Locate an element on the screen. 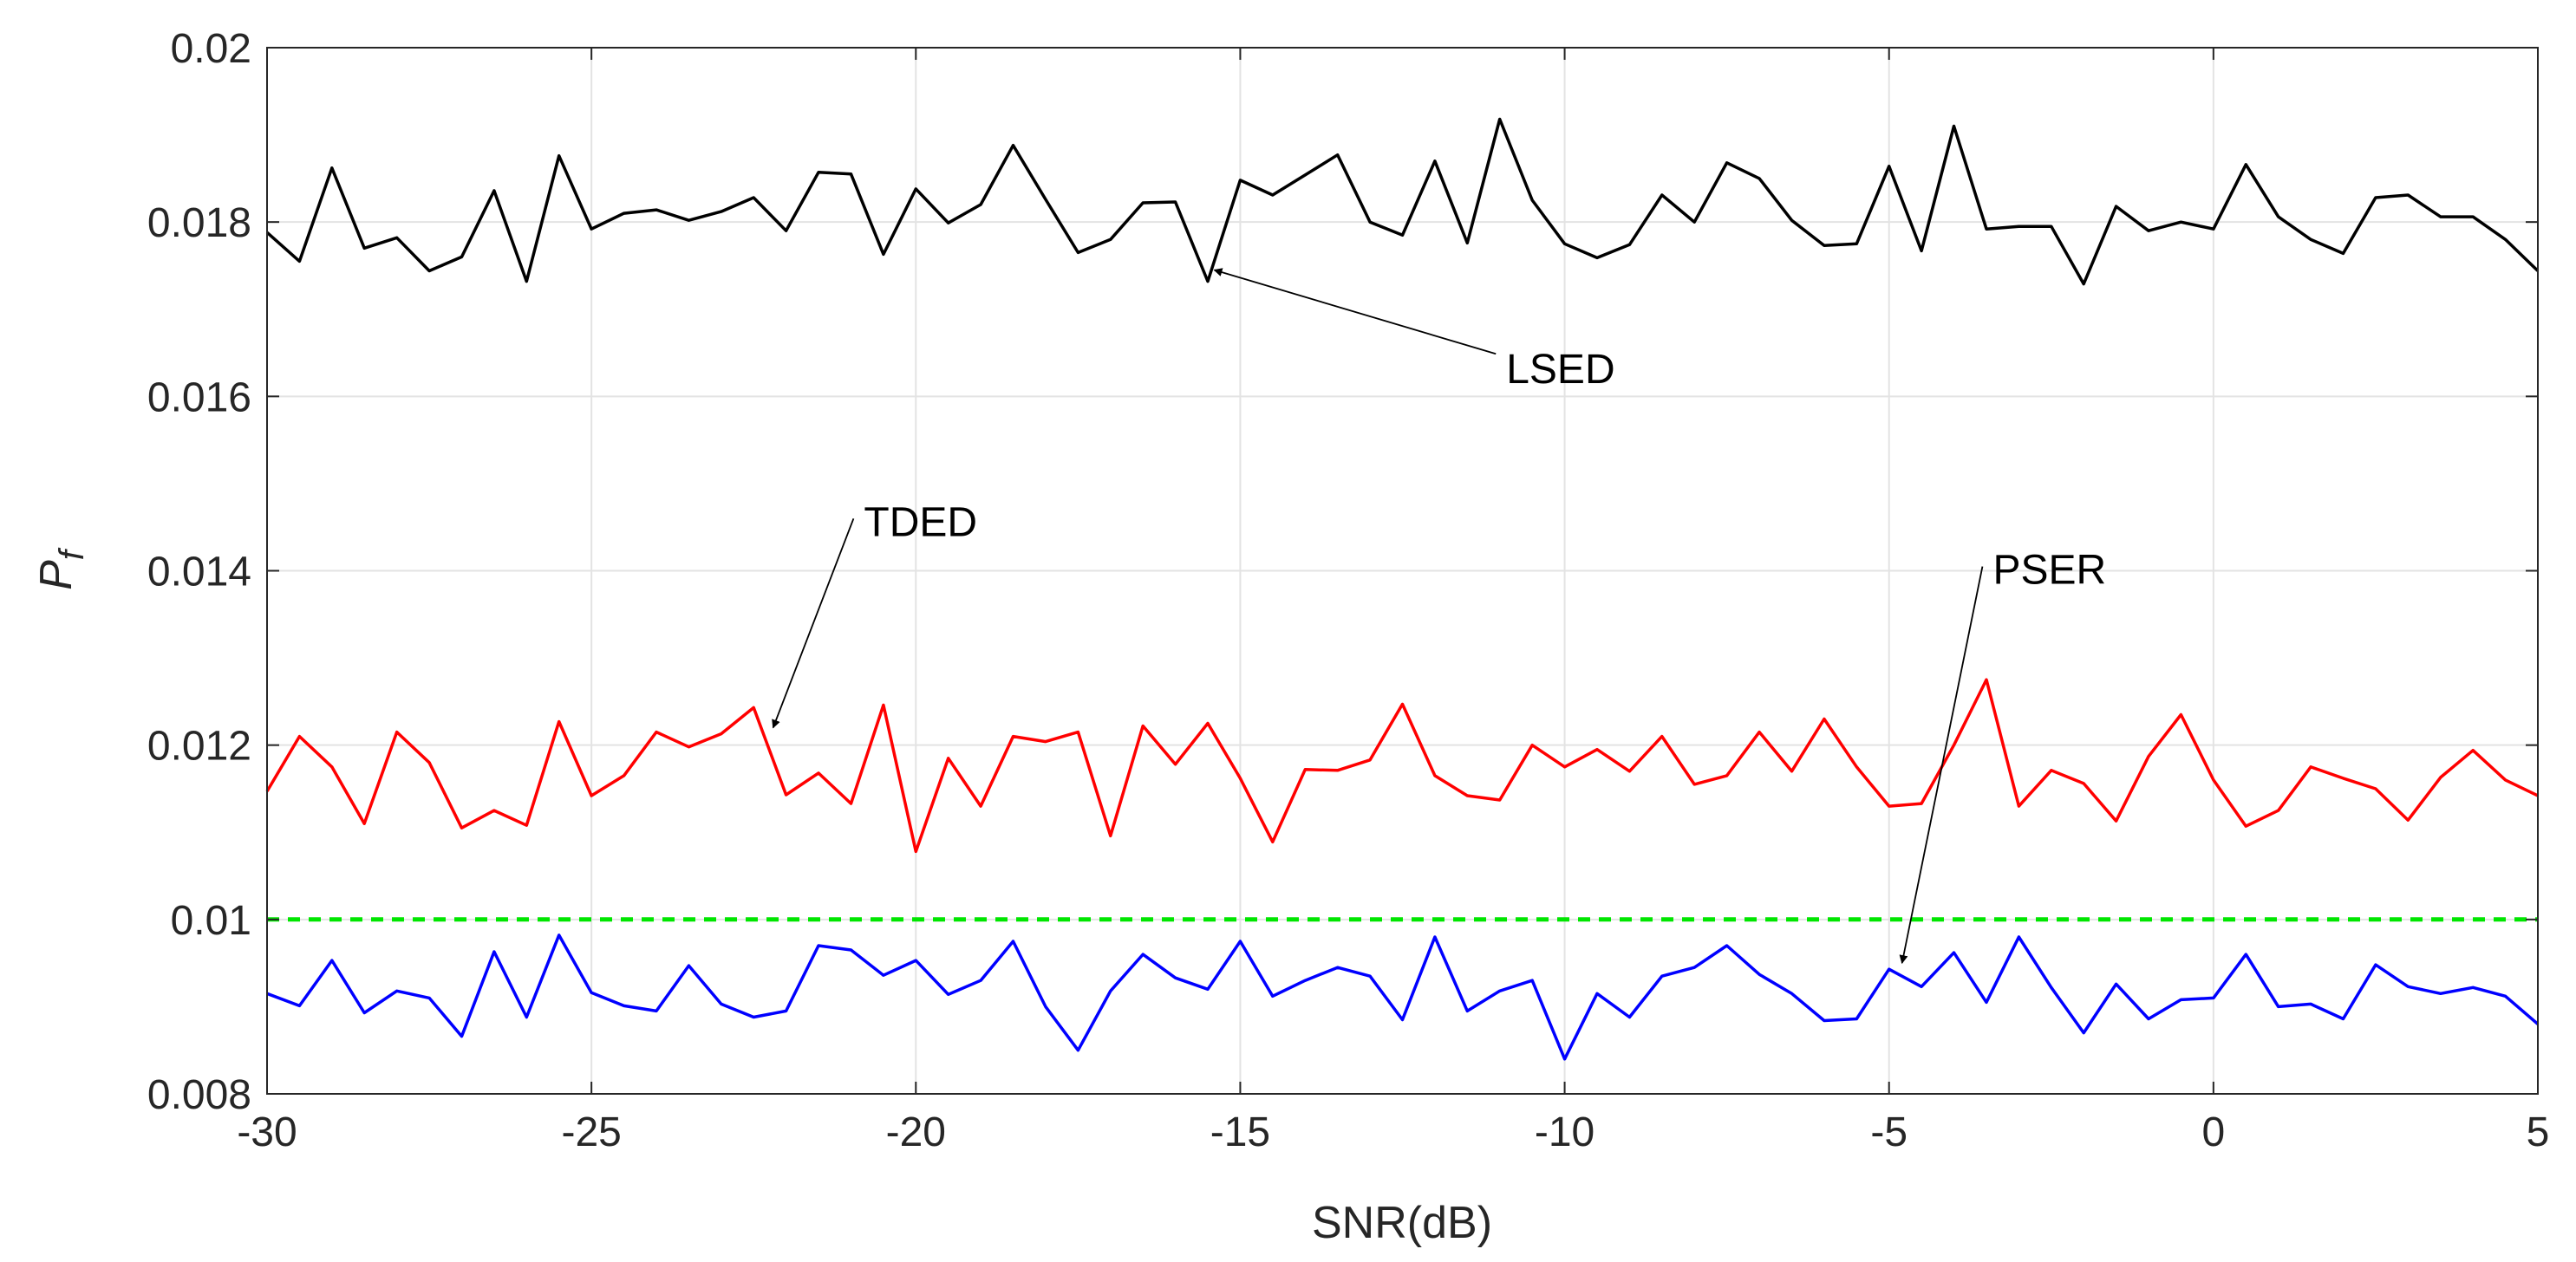 This screenshot has height=1262, width=2576. x-tick-label: -30 is located at coordinates (267, 1132).